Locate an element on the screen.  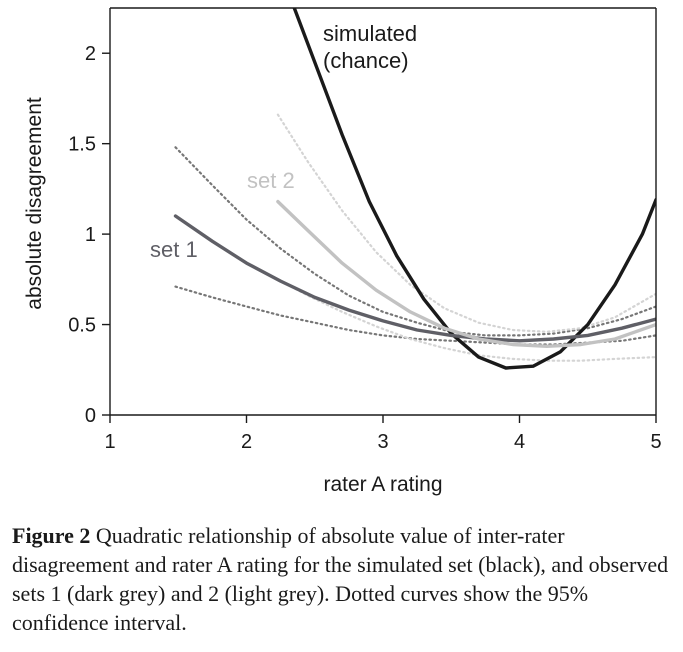
y-axis-label: absolute disagreement is located at coordinates (34, 203).